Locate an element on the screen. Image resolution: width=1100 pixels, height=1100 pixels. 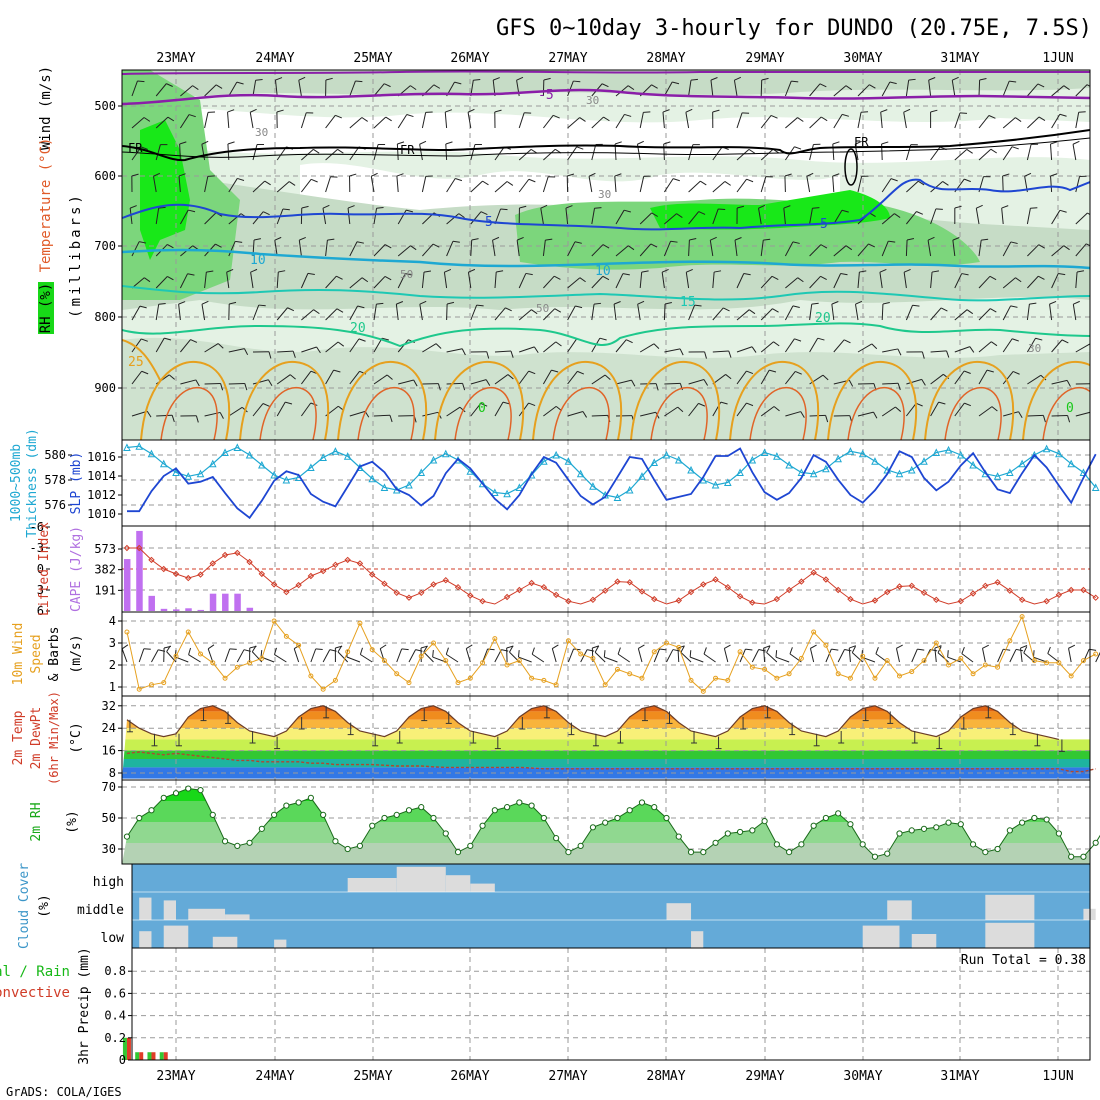
isotherm-25-loop is located at coordinates (872, 400).